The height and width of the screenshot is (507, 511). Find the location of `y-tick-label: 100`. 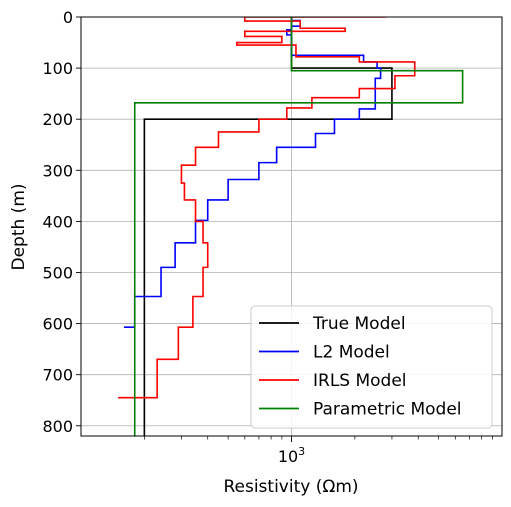

y-tick-label: 100 is located at coordinates (57, 68).